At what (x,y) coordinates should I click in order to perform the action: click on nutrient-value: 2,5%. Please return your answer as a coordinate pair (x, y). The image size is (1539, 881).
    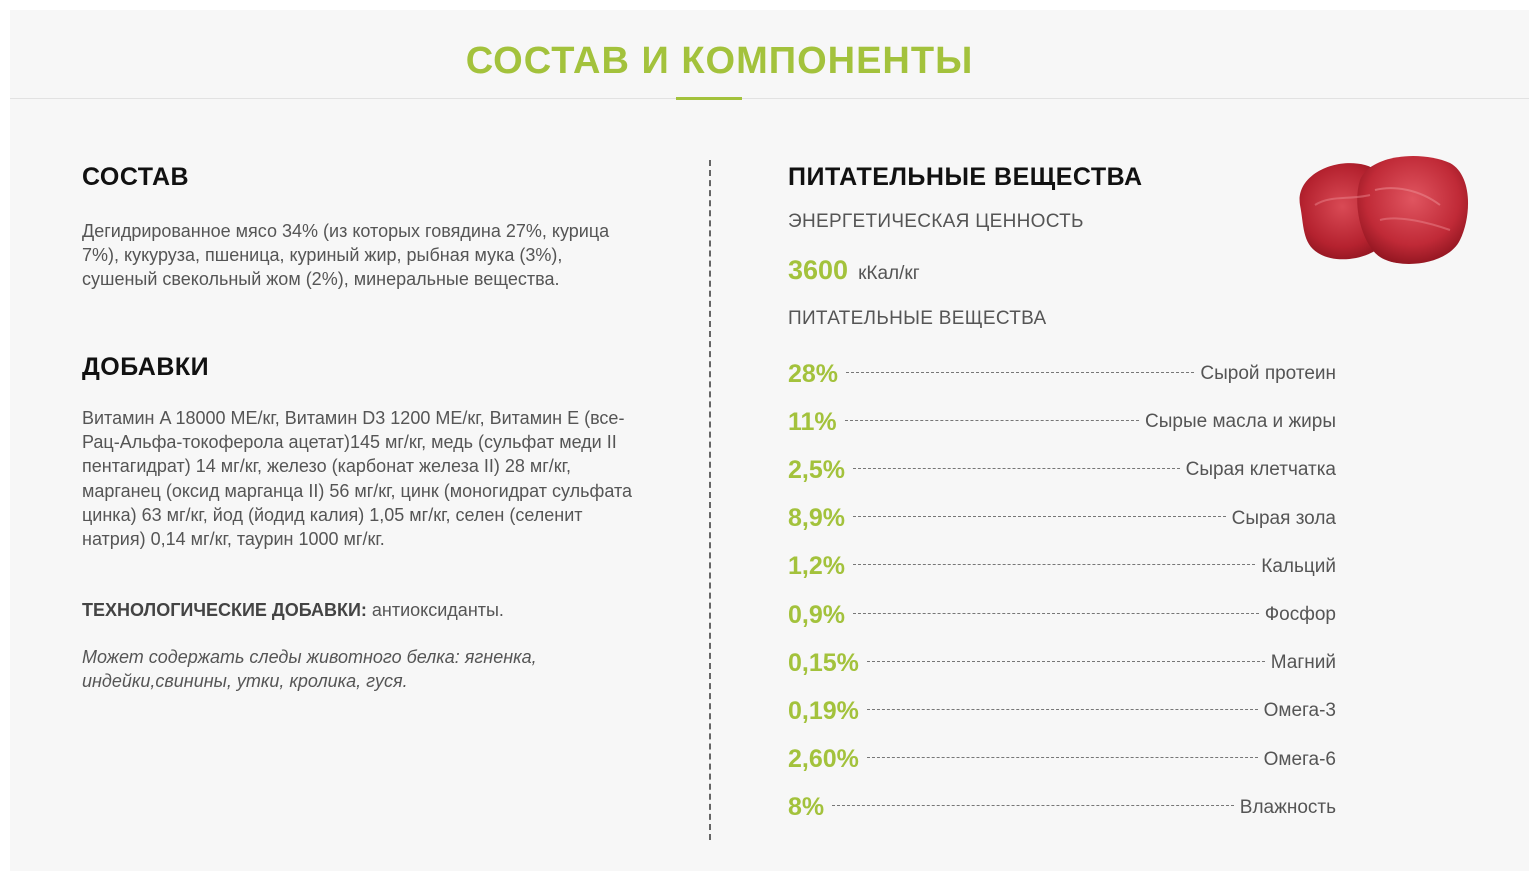
    Looking at the image, I should click on (816, 469).